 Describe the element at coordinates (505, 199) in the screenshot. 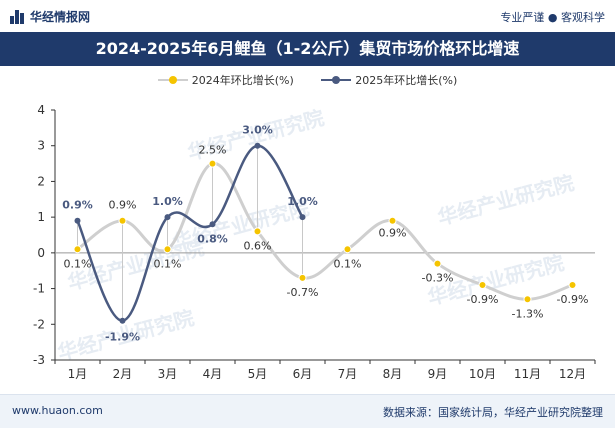

I see `watermark-text: 华经产业研究院` at that location.